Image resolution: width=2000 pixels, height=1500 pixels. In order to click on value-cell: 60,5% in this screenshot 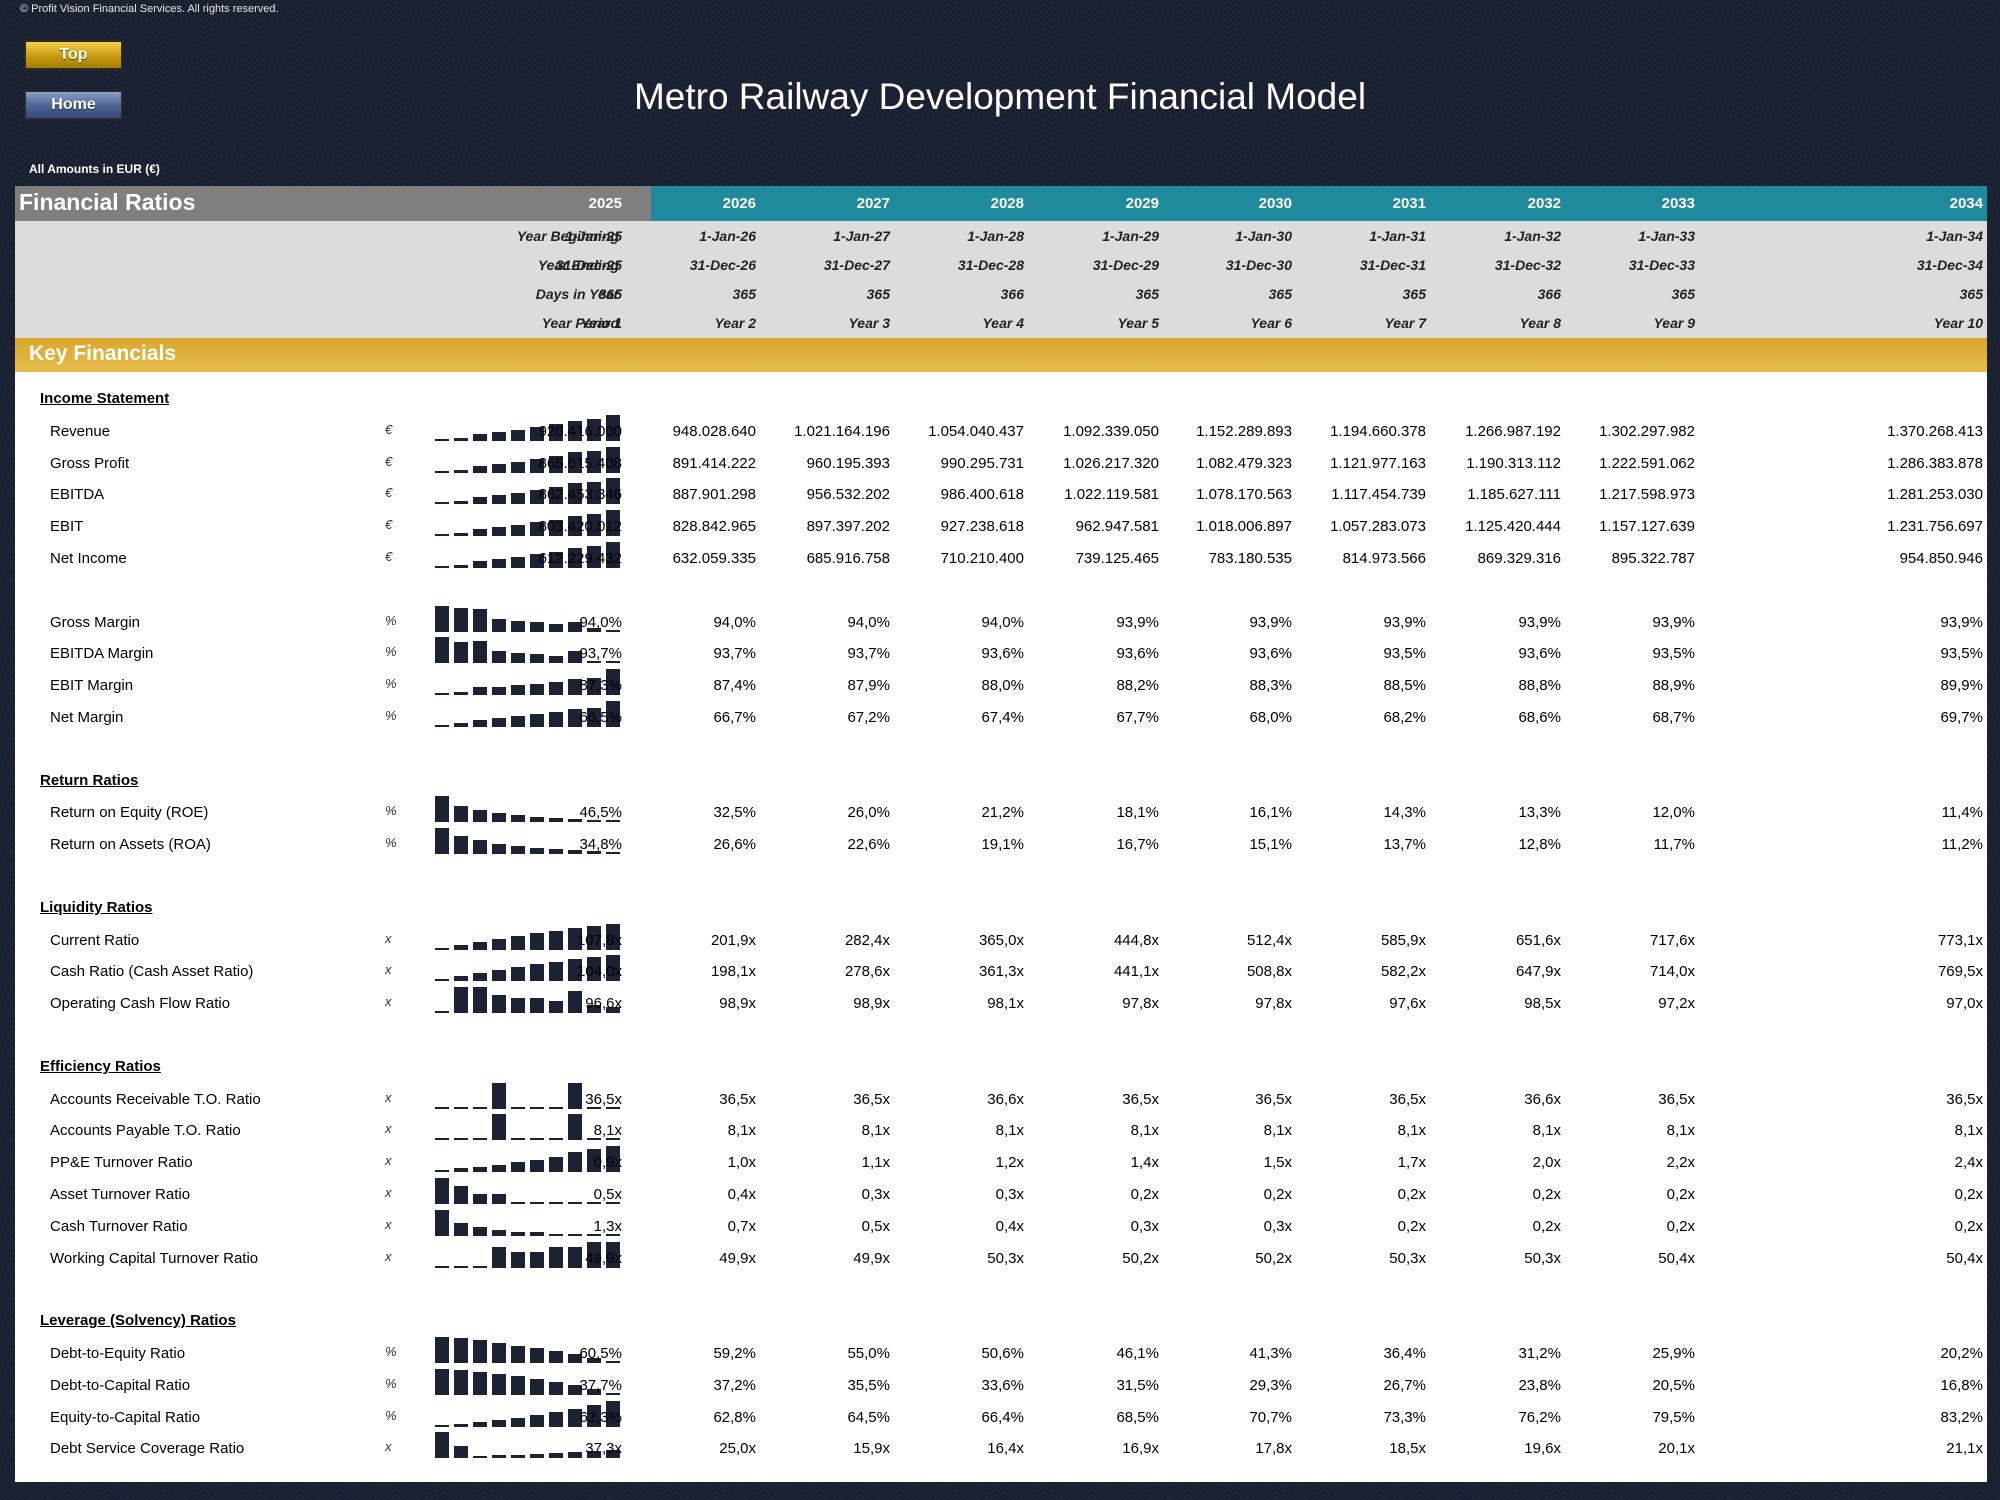, I will do `click(600, 1353)`.